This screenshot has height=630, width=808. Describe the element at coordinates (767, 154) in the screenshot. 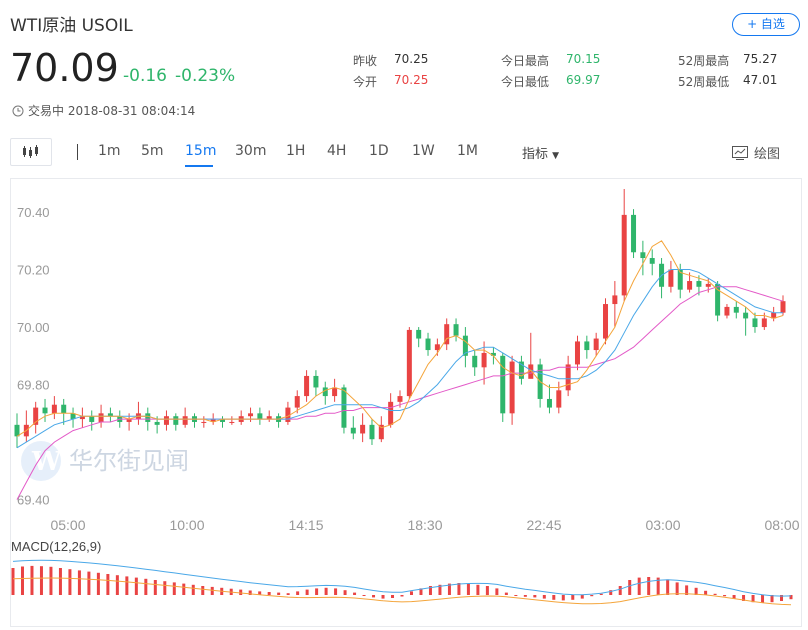

I see `draw-label: 绘图` at that location.